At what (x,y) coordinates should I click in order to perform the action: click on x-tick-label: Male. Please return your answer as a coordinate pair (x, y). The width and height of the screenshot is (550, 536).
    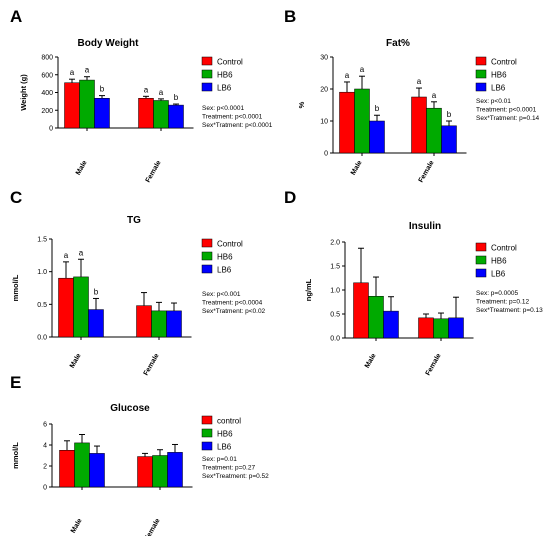
    Looking at the image, I should click on (371, 360).